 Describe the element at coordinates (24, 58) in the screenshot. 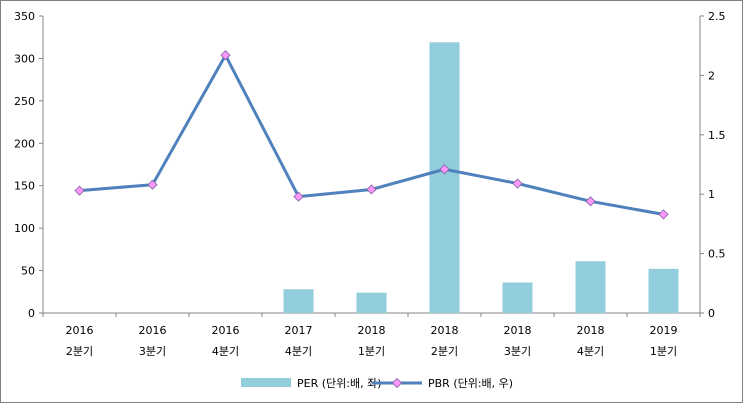

I see `left-tick-label: 300` at that location.